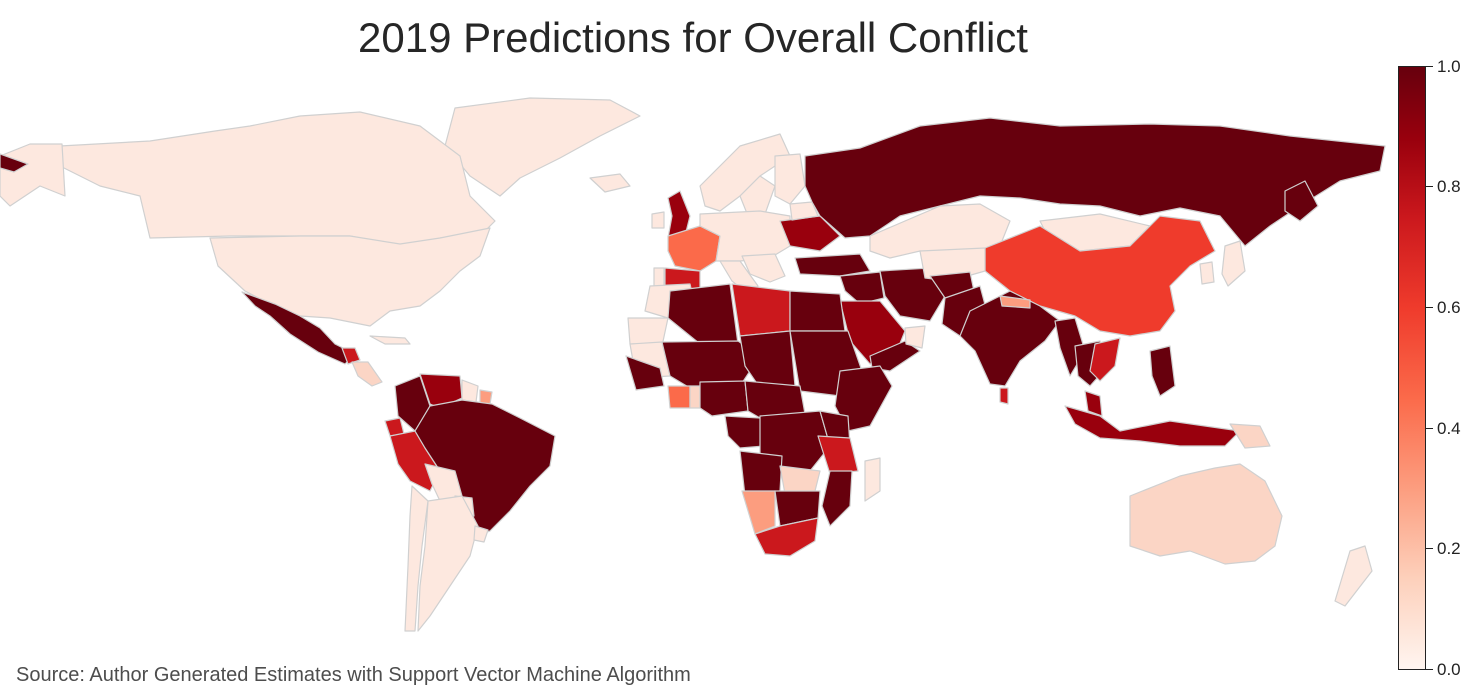  Describe the element at coordinates (915, 337) in the screenshot. I see `uae-oman` at that location.